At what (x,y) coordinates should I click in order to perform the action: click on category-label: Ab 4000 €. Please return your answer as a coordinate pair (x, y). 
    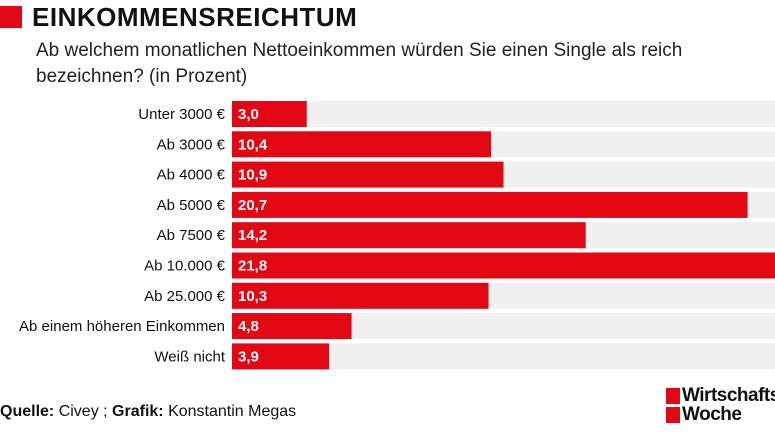
    Looking at the image, I should click on (191, 175).